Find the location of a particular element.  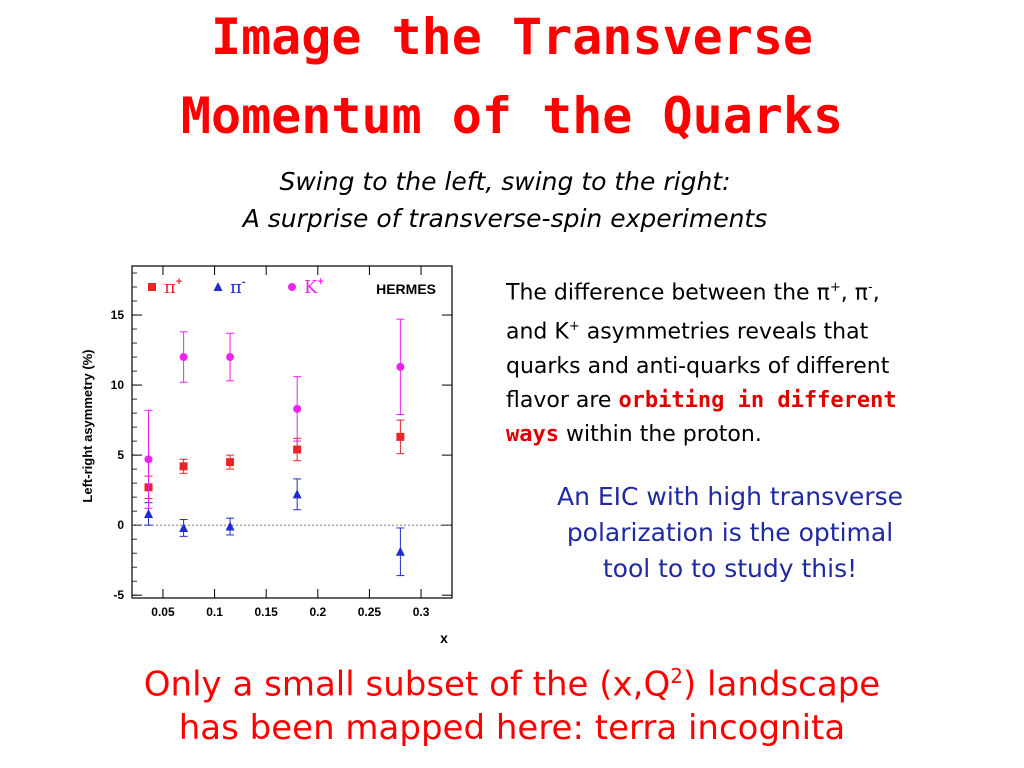

bottom-text: ) landscape is located at coordinates (781, 684).